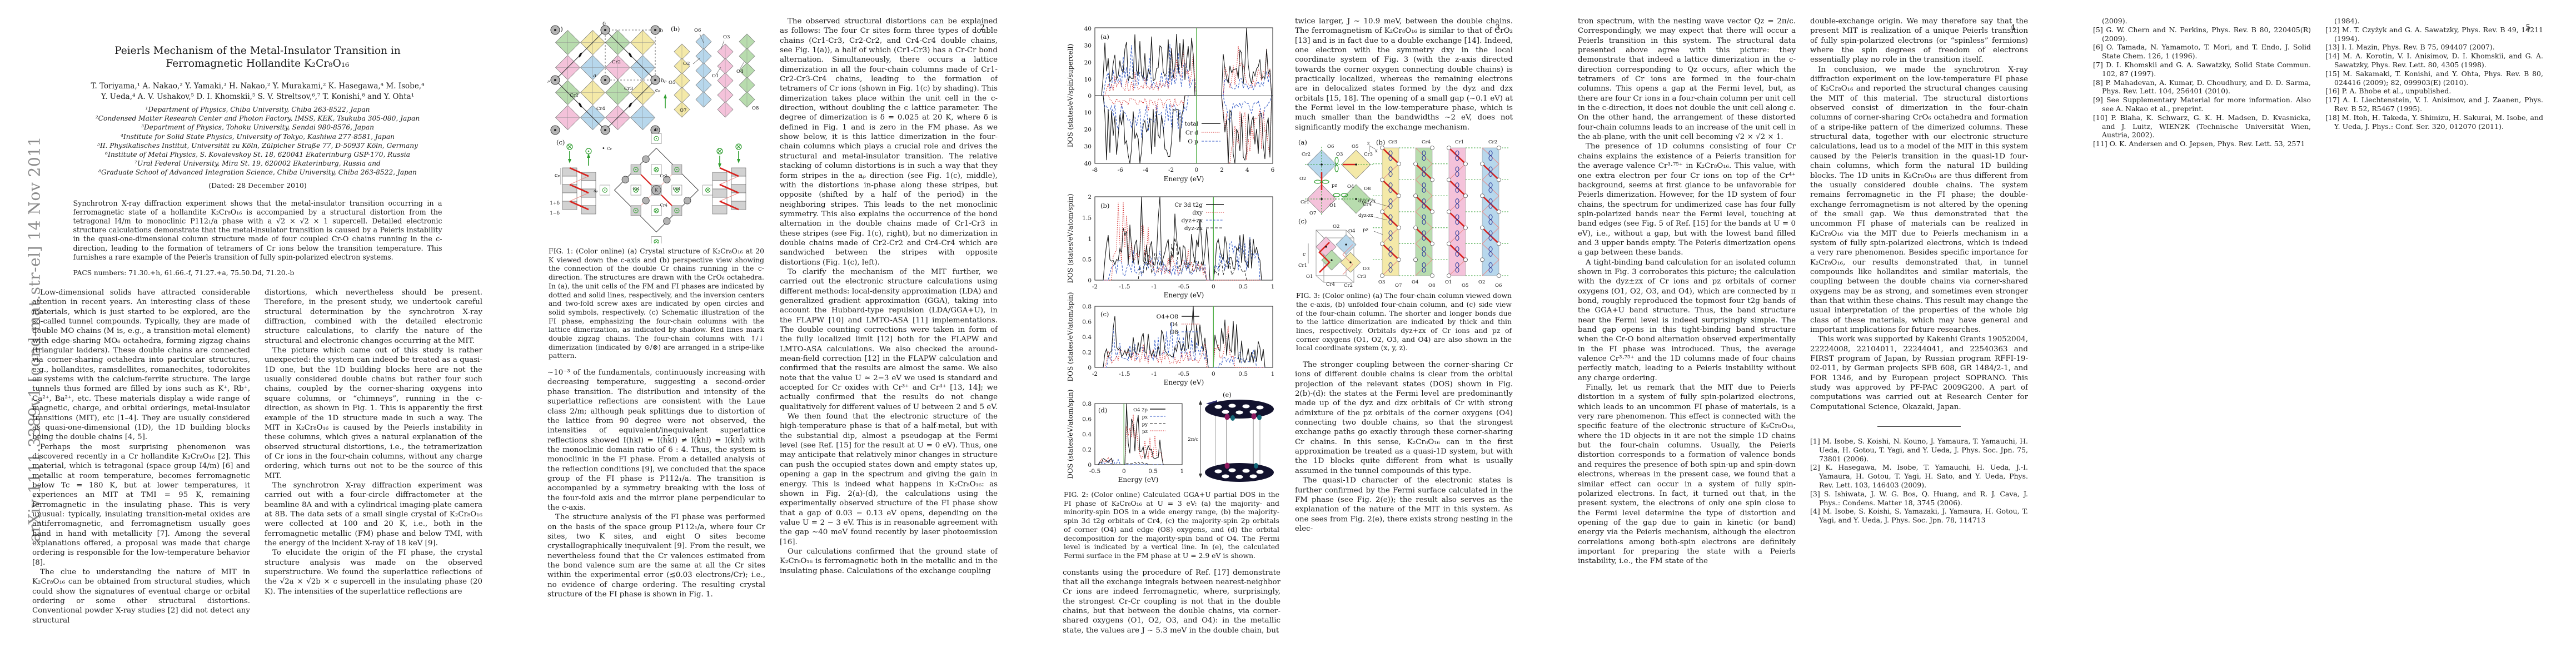  I want to click on fig2-b-ylabel: DOS (states/eV/atom/spin), so click(1070, 238).